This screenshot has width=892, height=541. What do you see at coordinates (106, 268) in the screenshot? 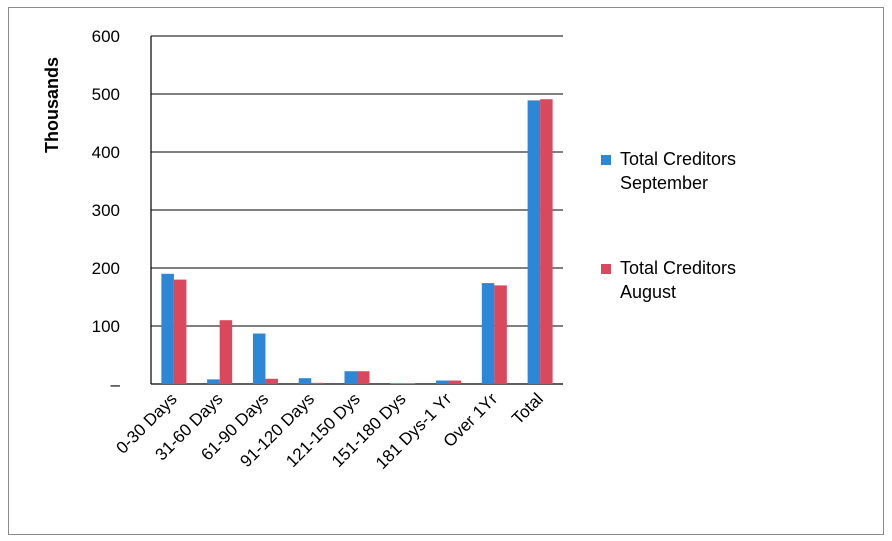
I see `y-tick-label: 200` at bounding box center [106, 268].